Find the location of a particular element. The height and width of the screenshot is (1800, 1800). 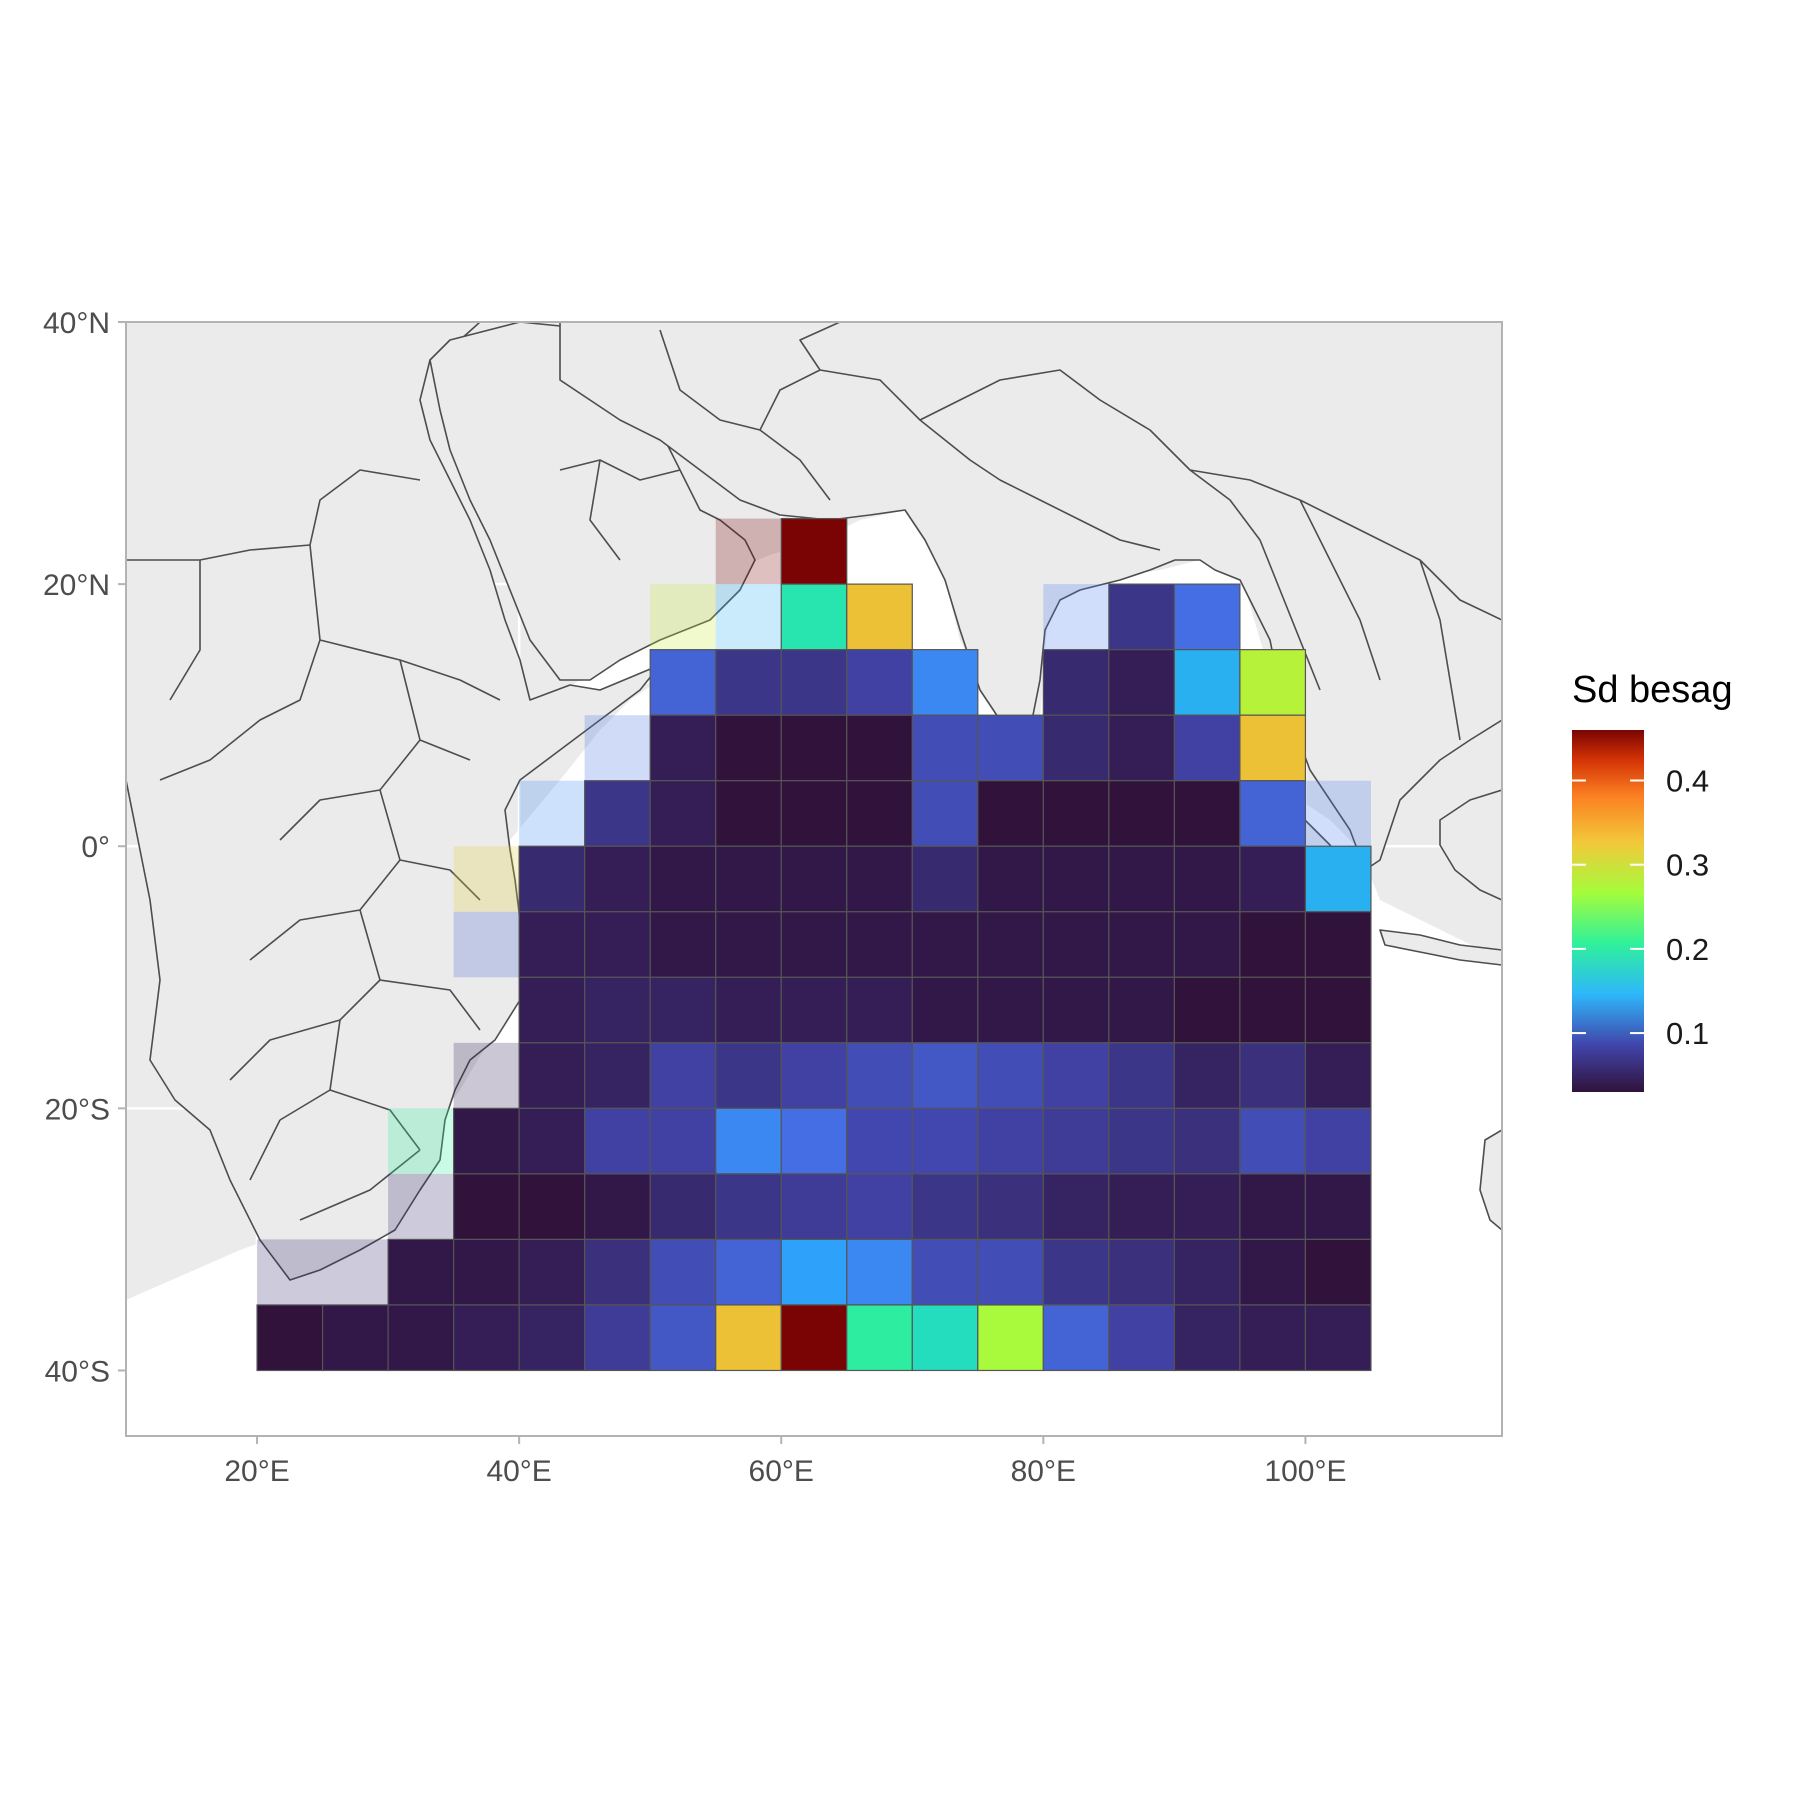

y-tick-label-0: 40°N is located at coordinates (76, 323).